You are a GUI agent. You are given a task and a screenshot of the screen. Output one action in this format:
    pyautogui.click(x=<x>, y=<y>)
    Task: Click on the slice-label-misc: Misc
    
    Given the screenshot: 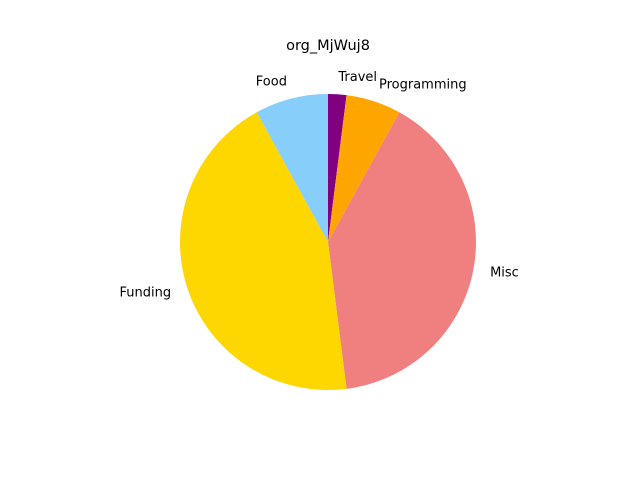 What is the action you would take?
    pyautogui.click(x=504, y=272)
    